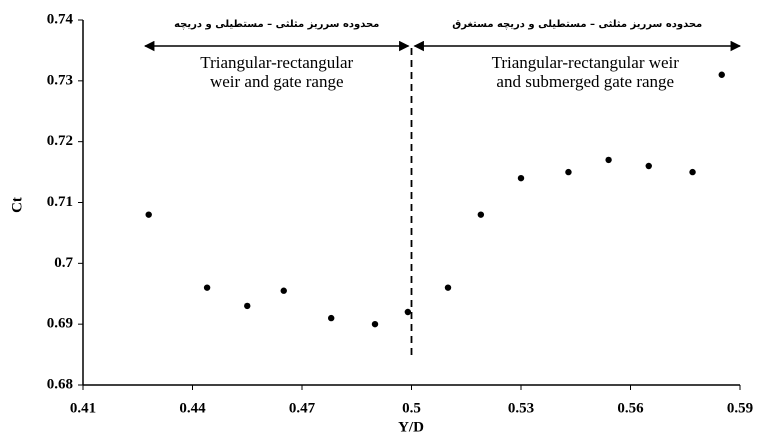  Describe the element at coordinates (277, 81) in the screenshot. I see `region-label-en: weir and gate range` at that location.